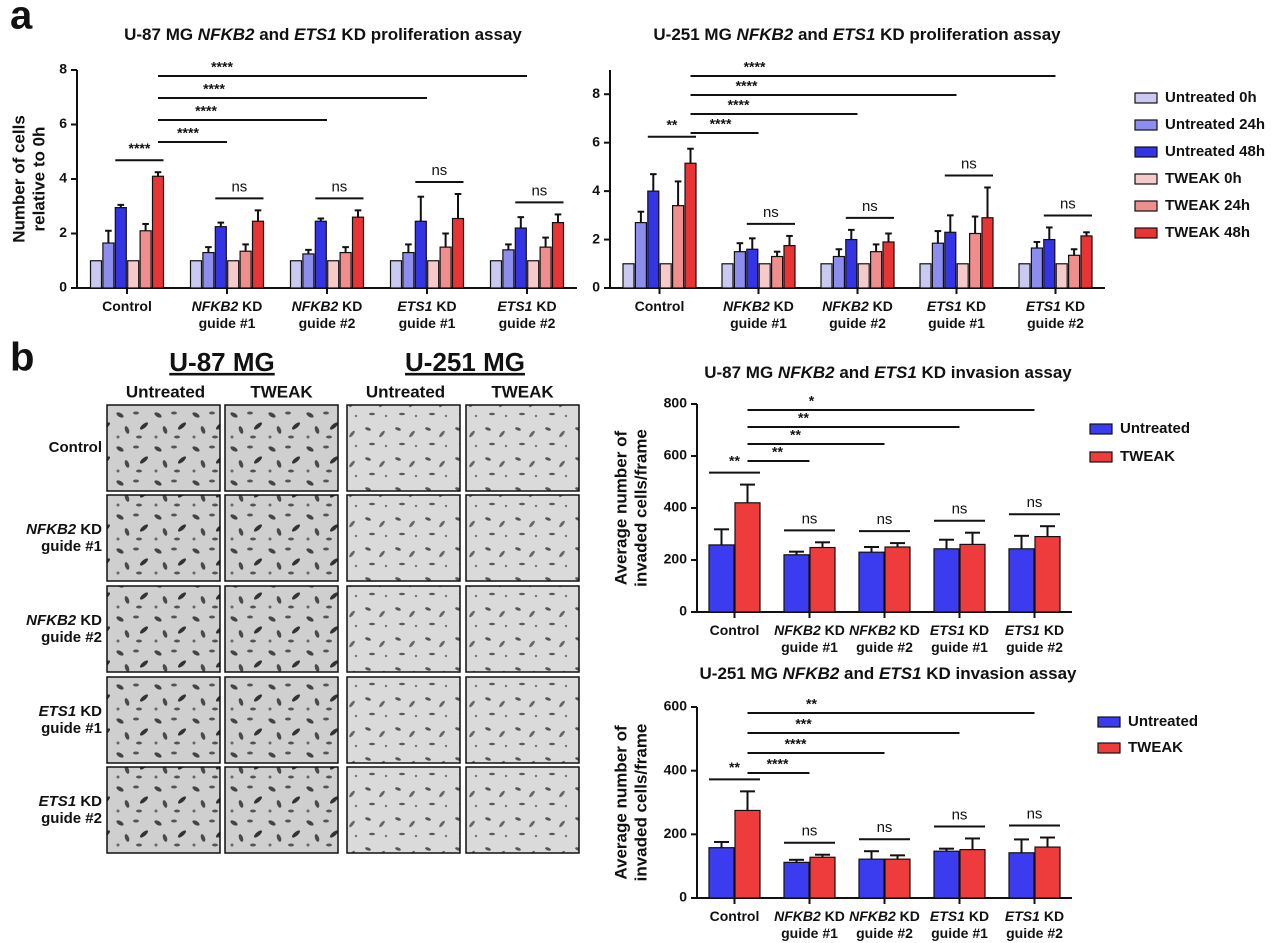 The image size is (1280, 943). I want to click on x-tick-label: NFKB2 KD guide #1, so click(809, 638).